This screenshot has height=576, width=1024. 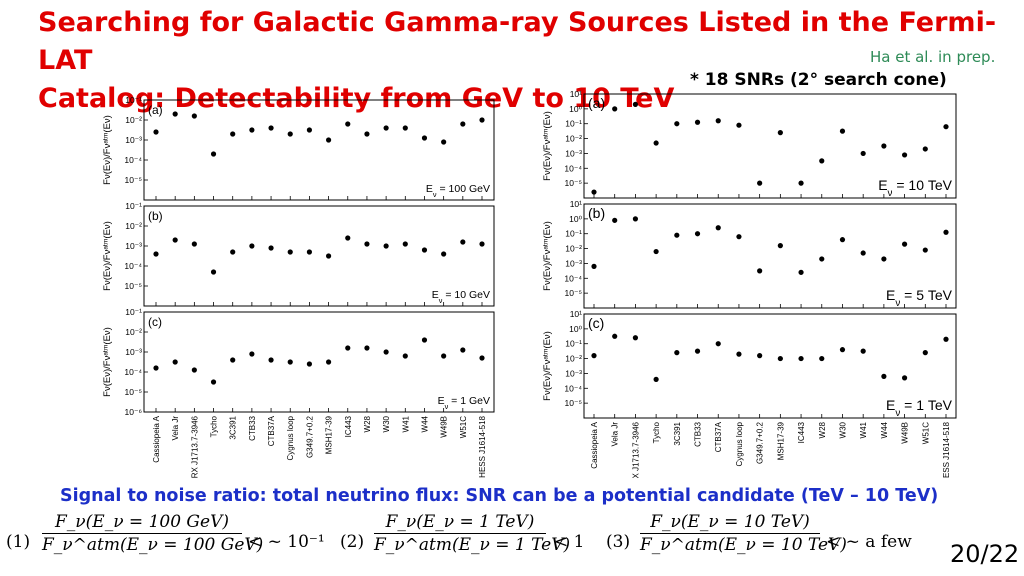 I want to click on equation-denominator: F_ν^atm(E_ν = 100 GeV), so click(x=153, y=545).